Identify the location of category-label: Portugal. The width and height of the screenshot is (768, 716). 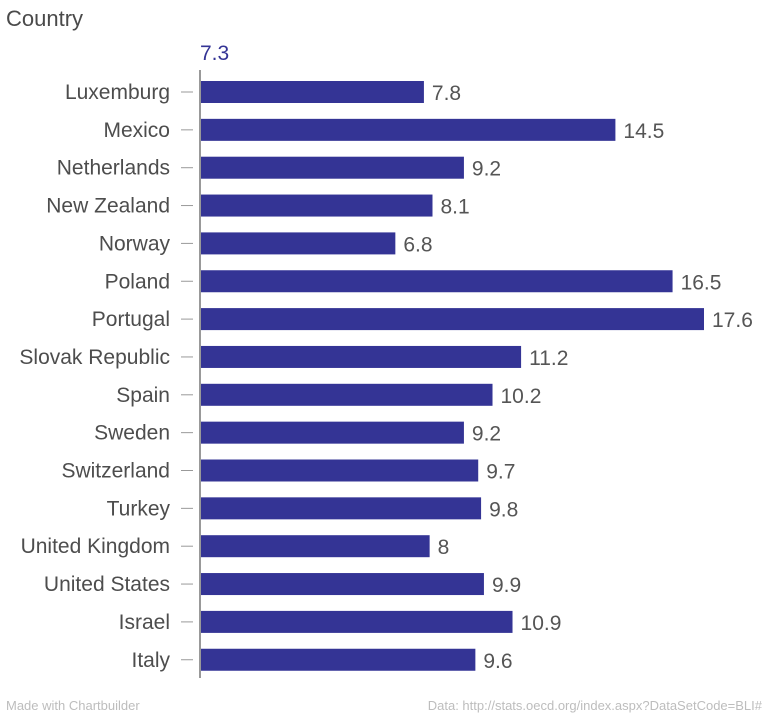
(131, 319).